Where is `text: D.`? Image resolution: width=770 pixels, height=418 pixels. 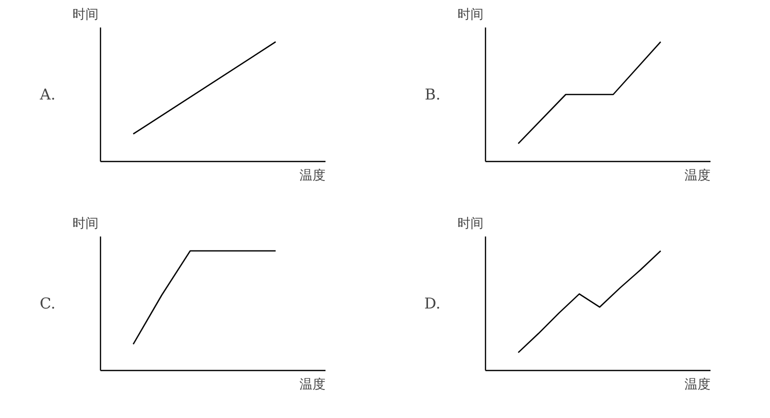 text: D. is located at coordinates (432, 303).